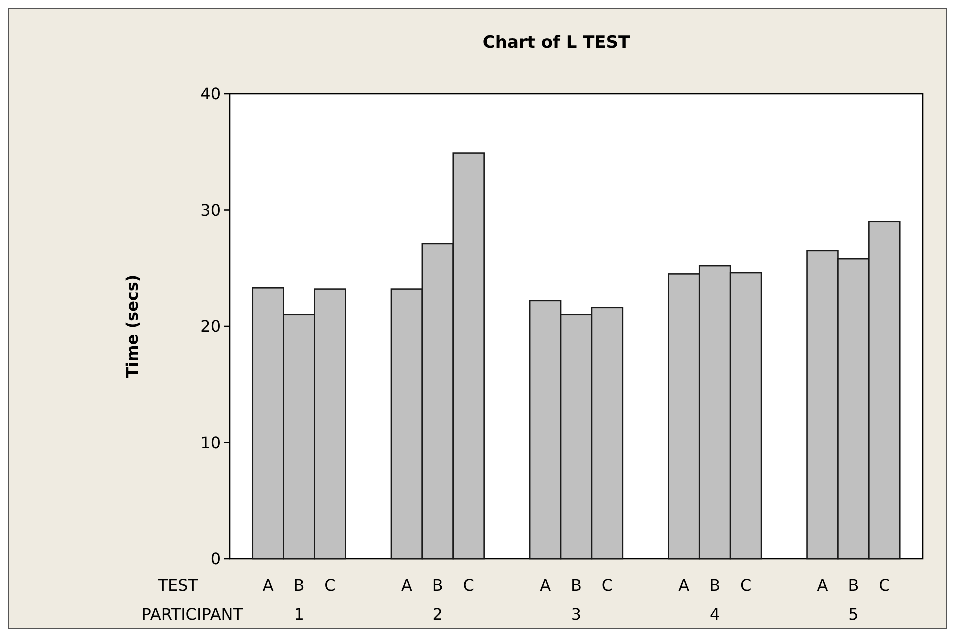 This screenshot has height=637, width=955. What do you see at coordinates (210, 210) in the screenshot?
I see `y-tick-label: 30` at bounding box center [210, 210].